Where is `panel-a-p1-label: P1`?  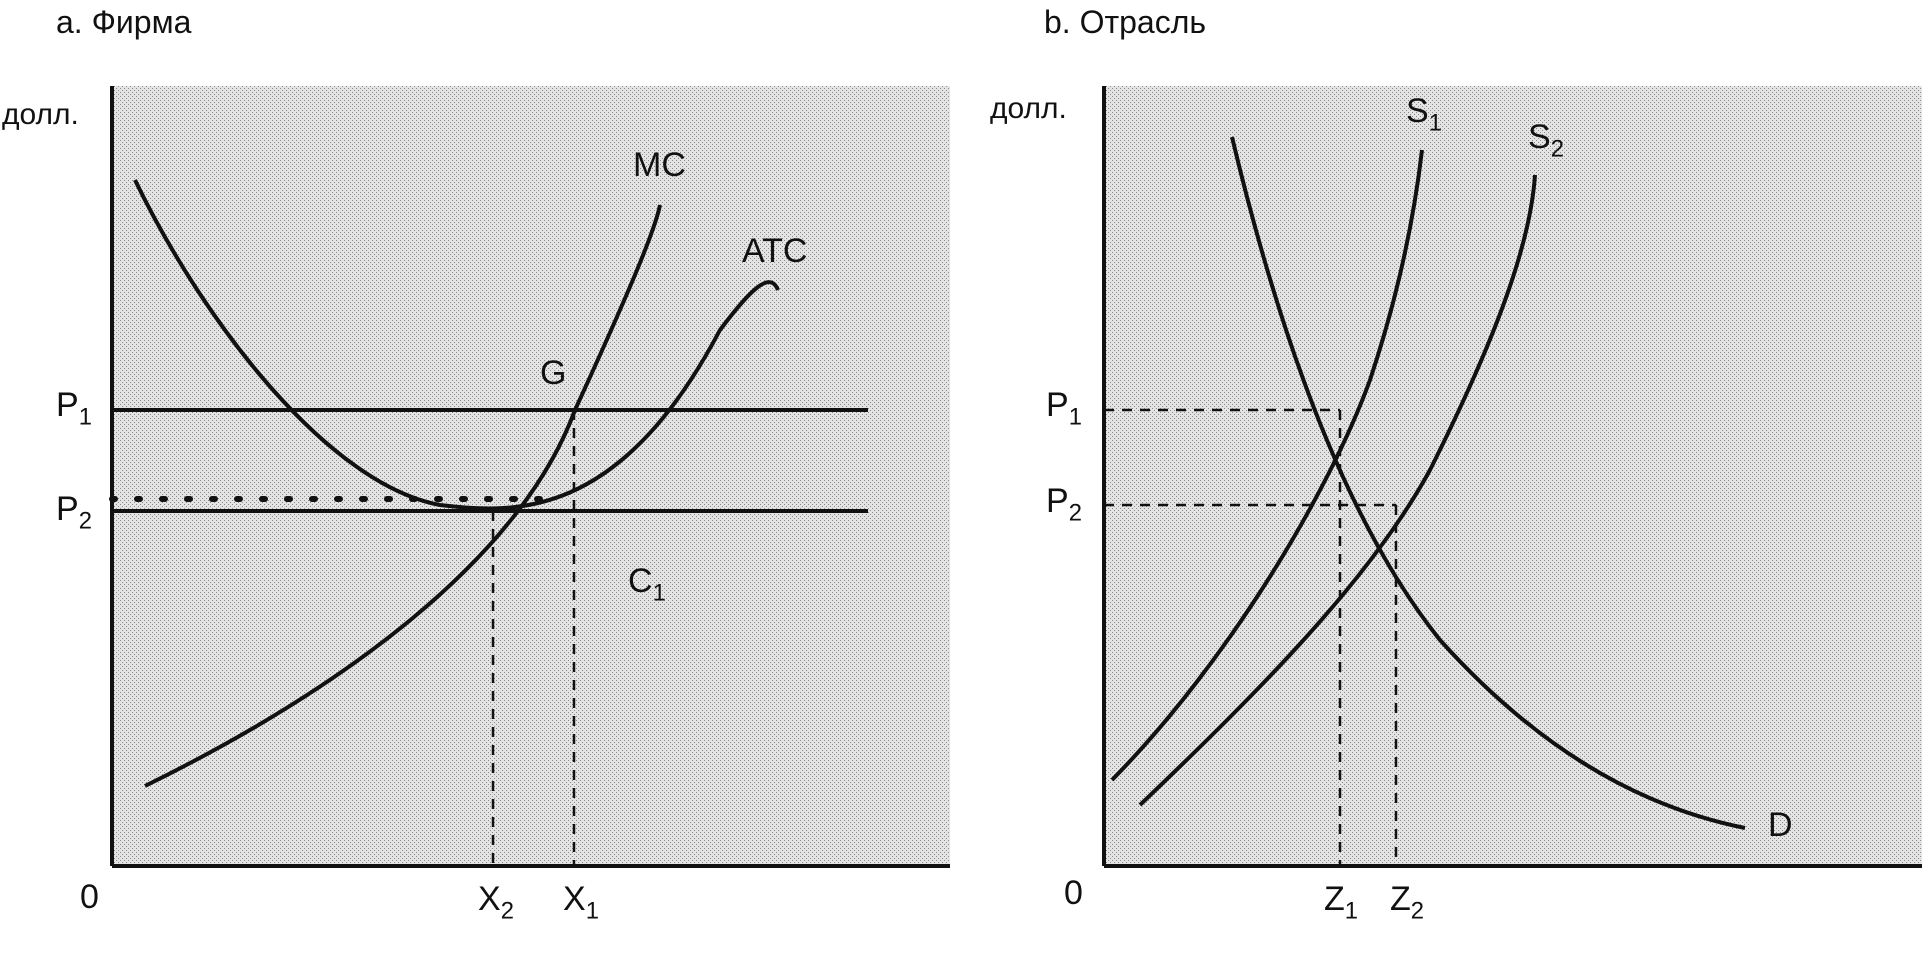 panel-a-p1-label: P1 is located at coordinates (74, 408).